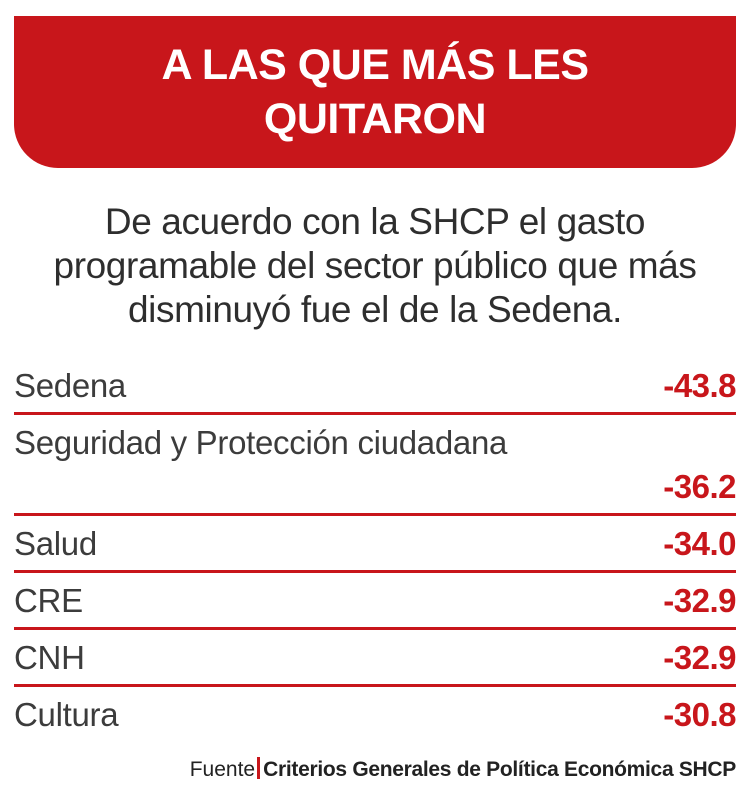  I want to click on subtitle-line-3: disminuyó fue el de la Sedena., so click(374, 309).